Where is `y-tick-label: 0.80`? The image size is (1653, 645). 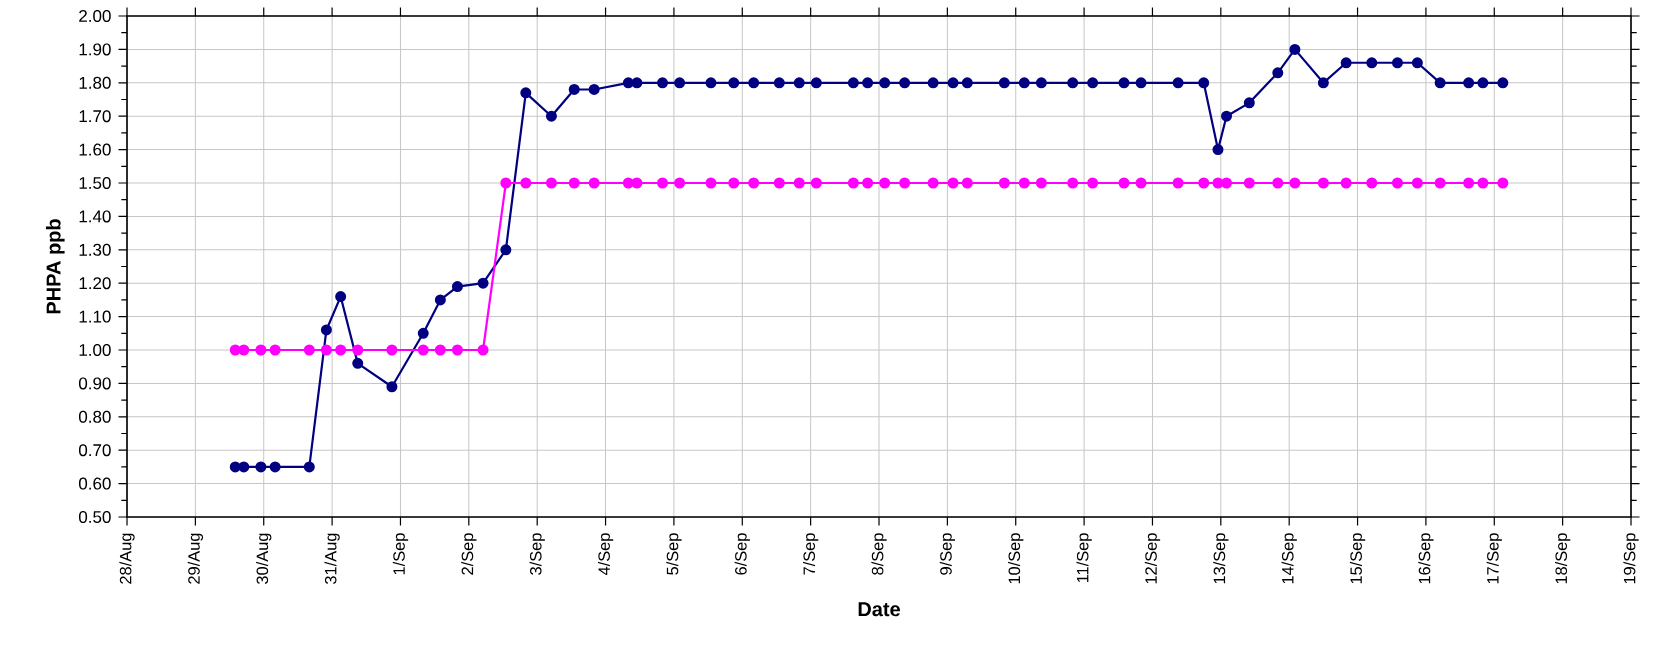
y-tick-label: 0.80 is located at coordinates (94, 416).